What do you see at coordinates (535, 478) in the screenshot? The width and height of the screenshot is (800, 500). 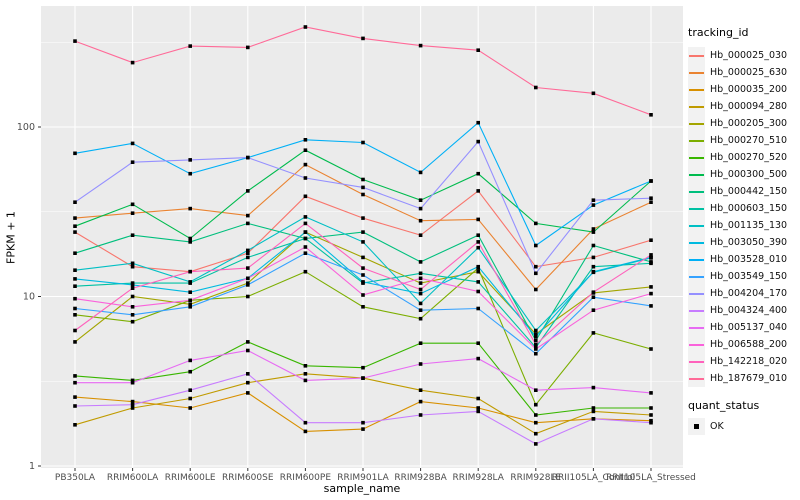 I see `x-tick-label: RRIM928LE` at bounding box center [535, 478].